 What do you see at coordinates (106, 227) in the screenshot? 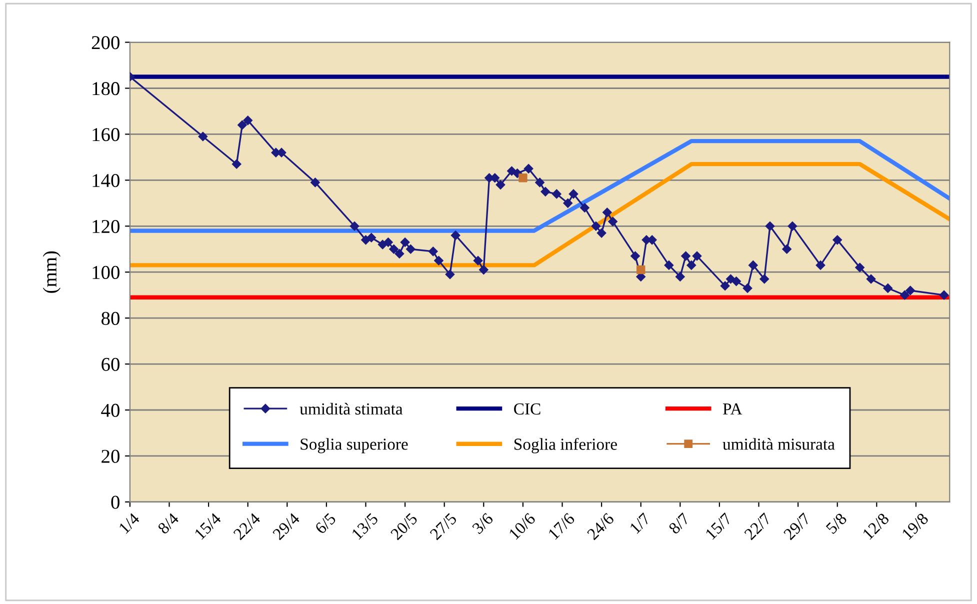
I see `y-tick-label: 120` at bounding box center [106, 227].